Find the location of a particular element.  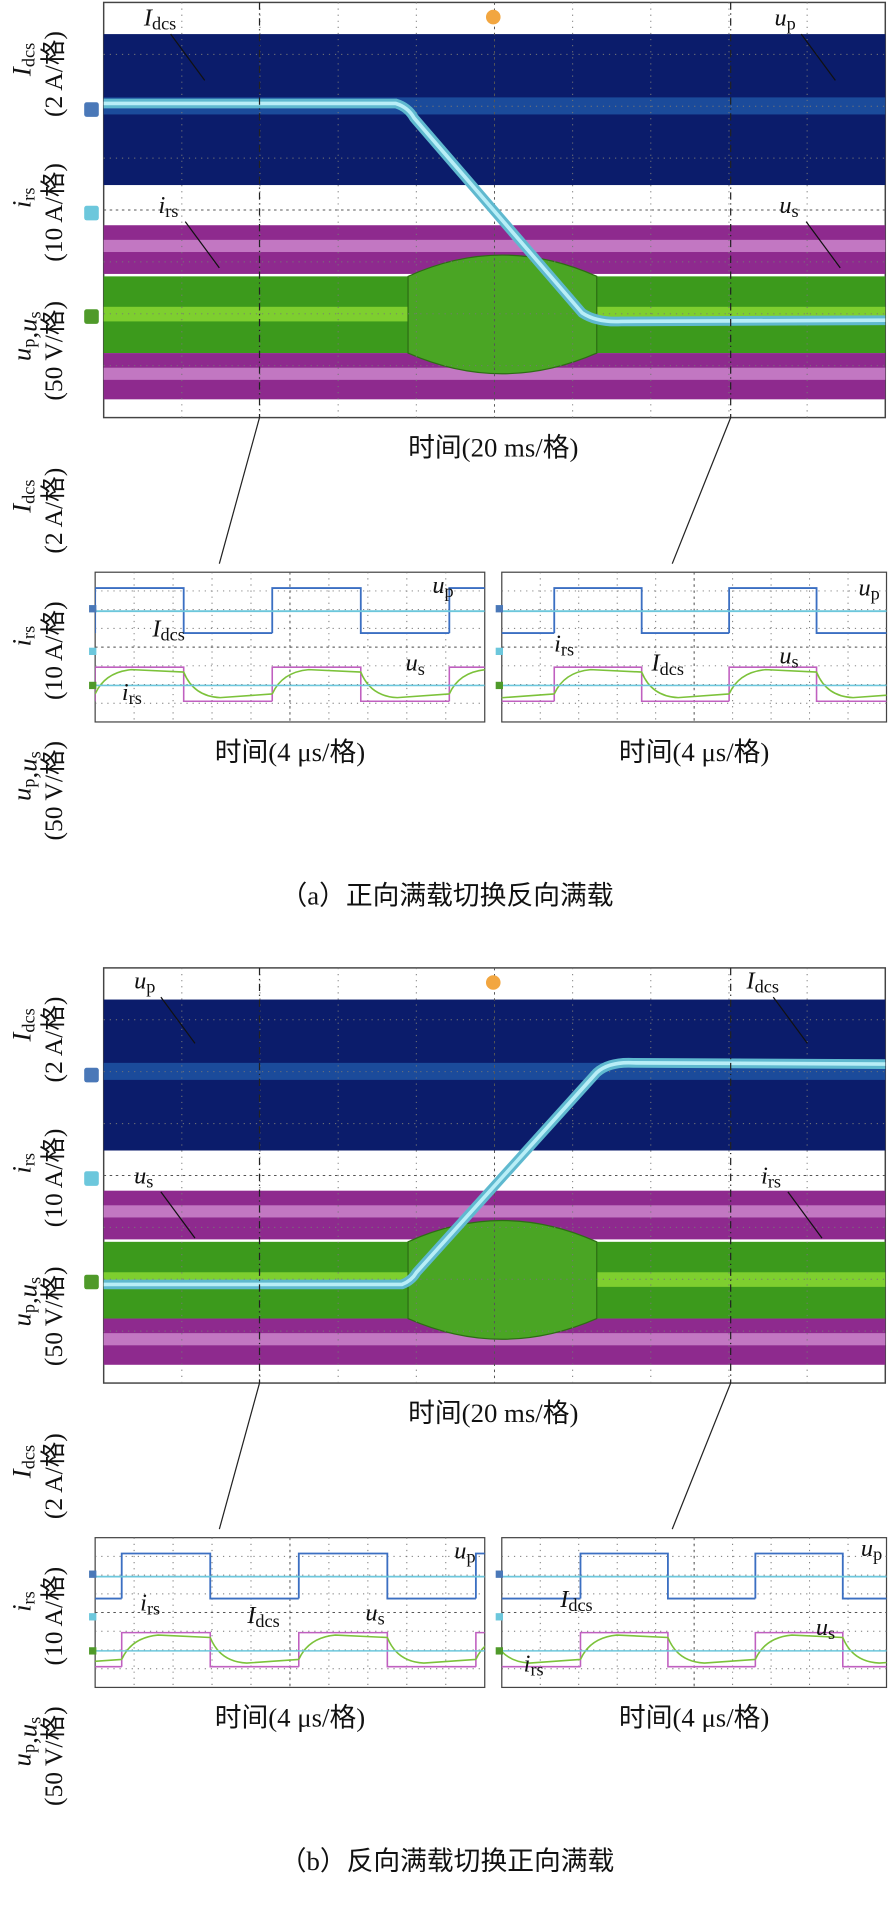

trace-up is located at coordinates (290, 1576).